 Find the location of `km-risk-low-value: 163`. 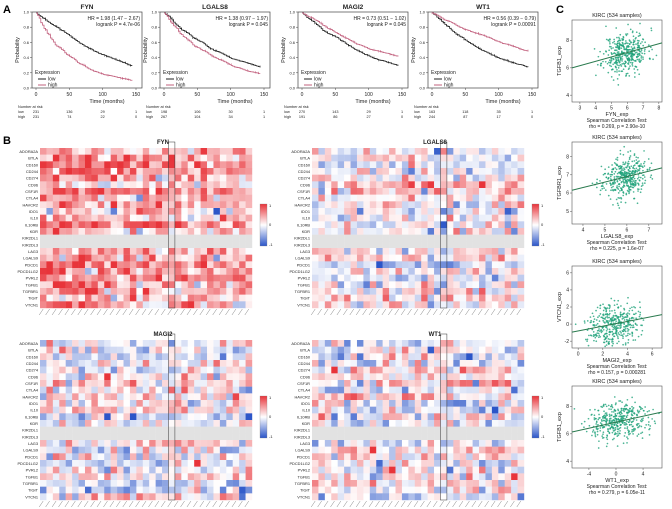

km-risk-low-value: 163 is located at coordinates (432, 112).